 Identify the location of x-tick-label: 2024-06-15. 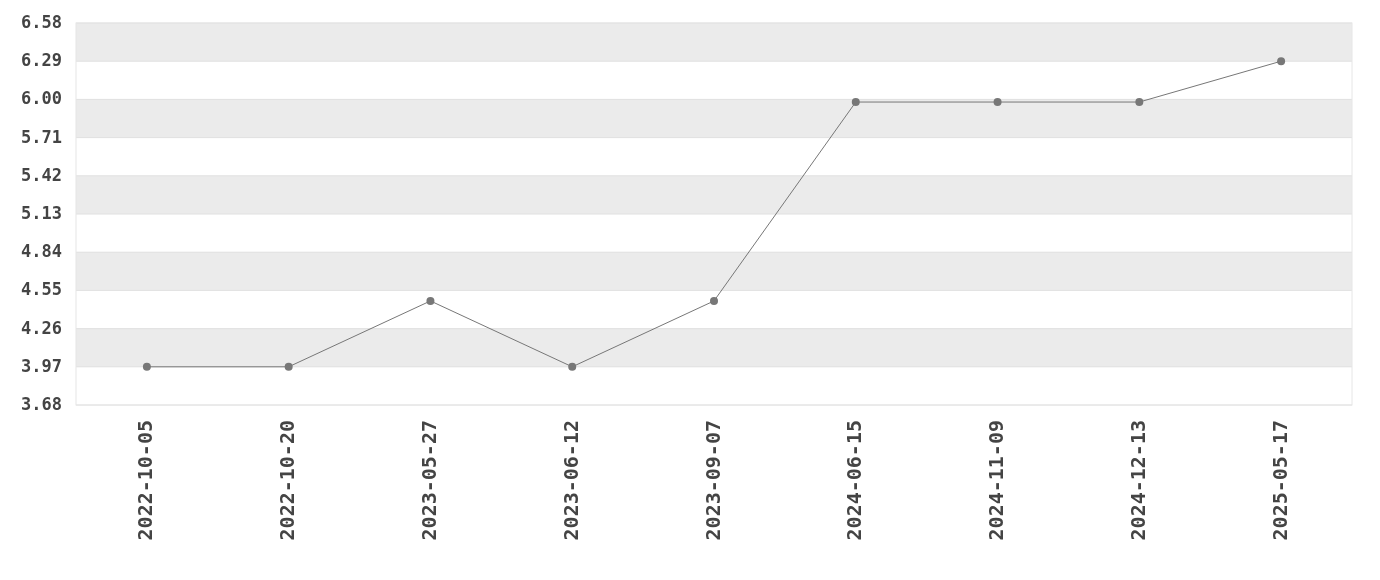
(854, 480).